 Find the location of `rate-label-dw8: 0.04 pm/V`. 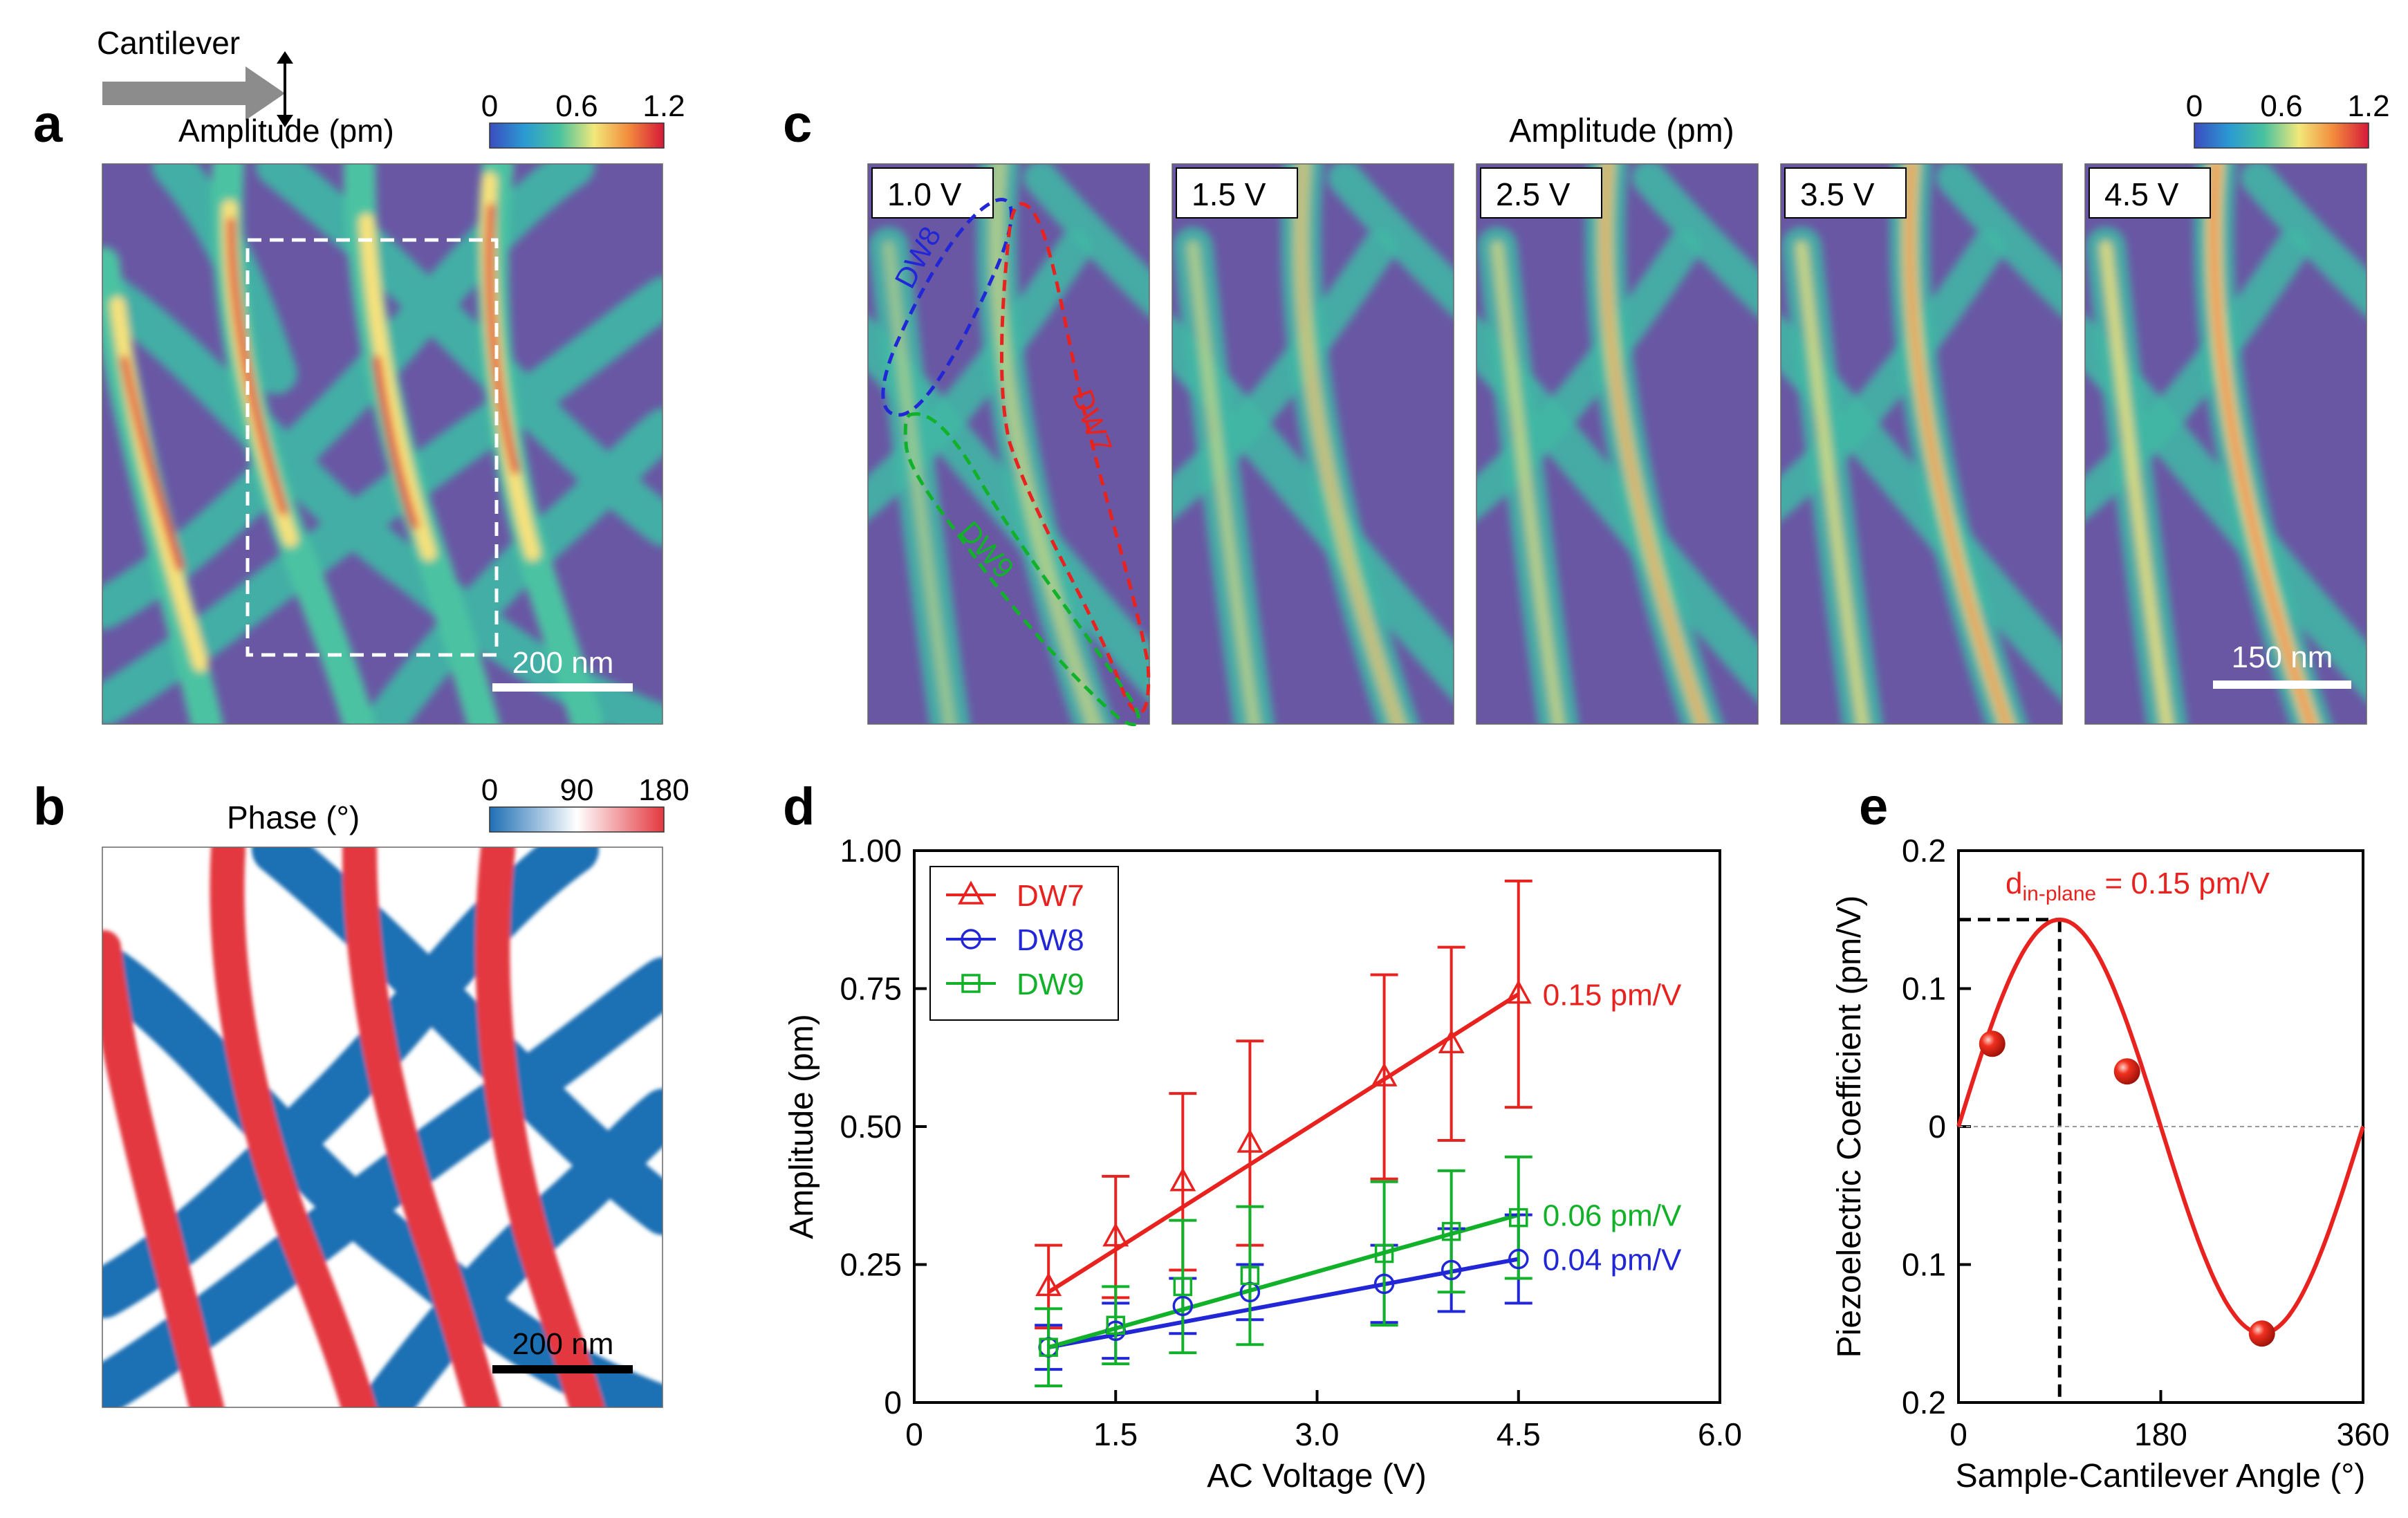

rate-label-dw8: 0.04 pm/V is located at coordinates (1613, 1260).